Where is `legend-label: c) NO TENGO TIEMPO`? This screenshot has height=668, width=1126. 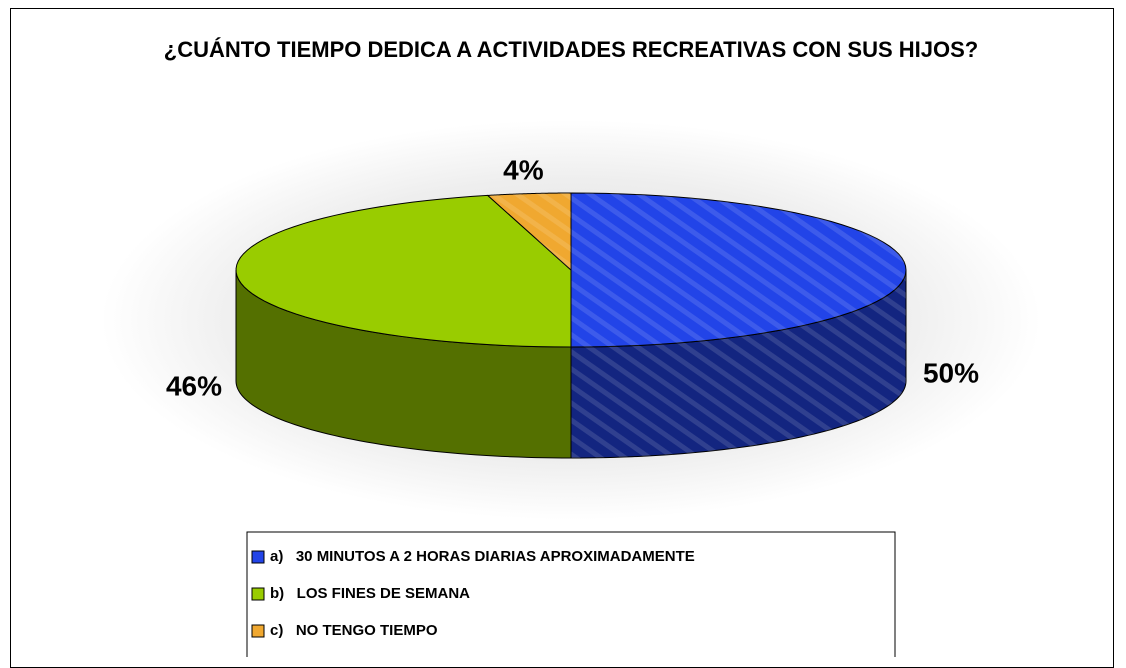
legend-label: c) NO TENGO TIEMPO is located at coordinates (354, 630).